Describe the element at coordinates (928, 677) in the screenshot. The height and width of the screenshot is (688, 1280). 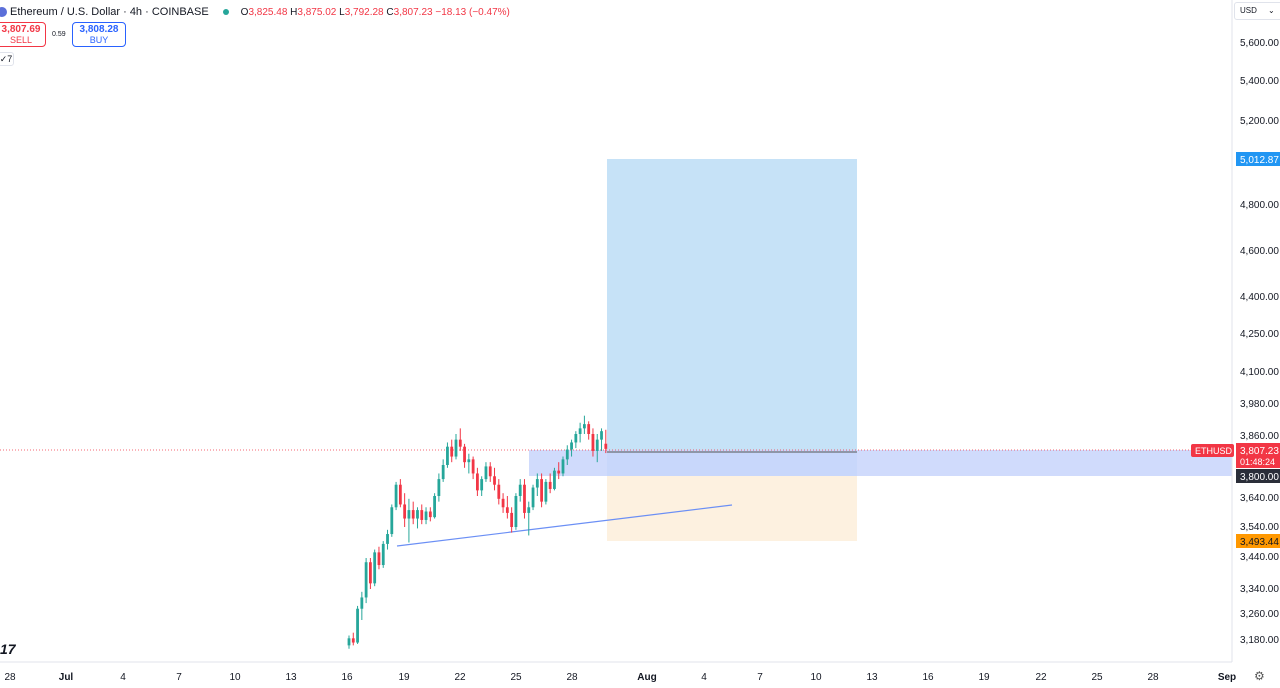
I see `time-tick-label: 16` at that location.